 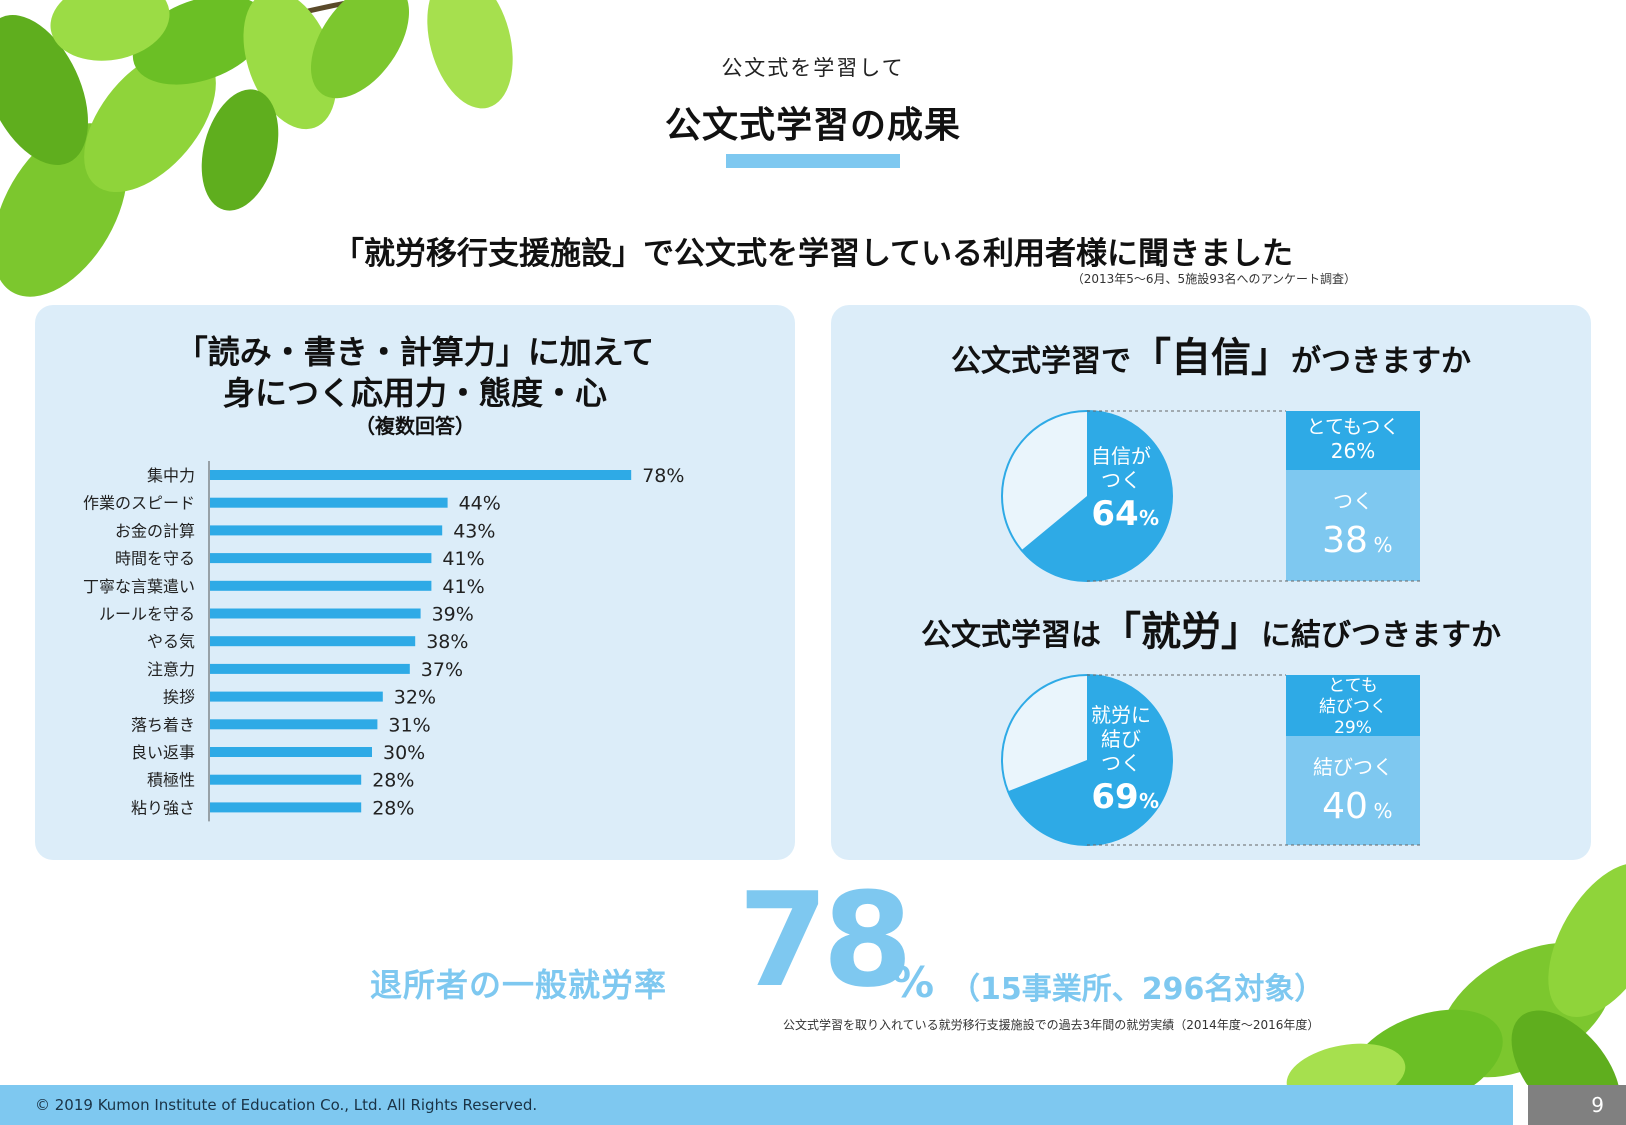 What do you see at coordinates (825, 940) in the screenshot?
I see `employment-rate-value: 78` at bounding box center [825, 940].